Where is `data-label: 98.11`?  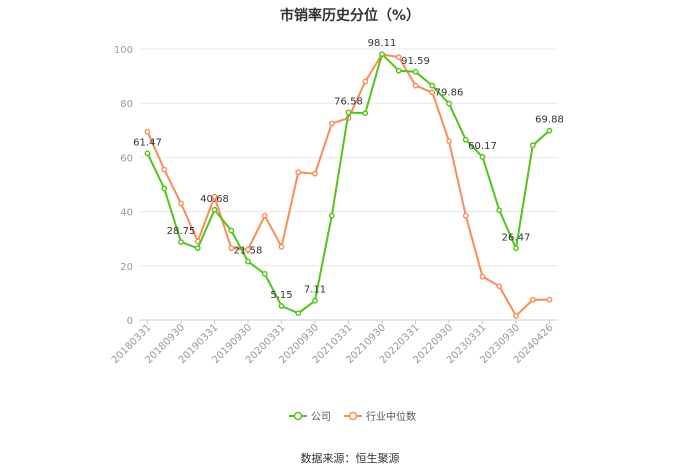 data-label: 98.11 is located at coordinates (382, 43).